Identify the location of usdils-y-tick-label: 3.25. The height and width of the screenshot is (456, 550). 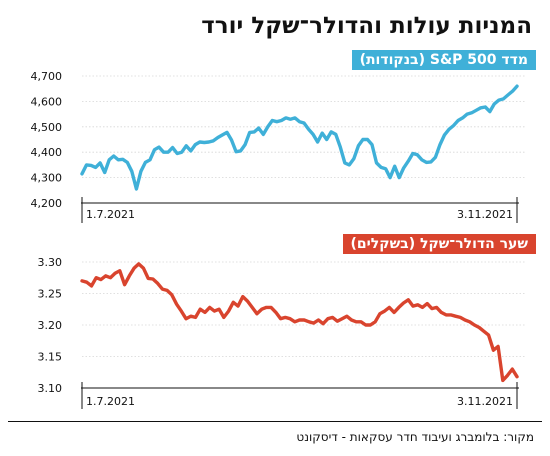
(50, 294).